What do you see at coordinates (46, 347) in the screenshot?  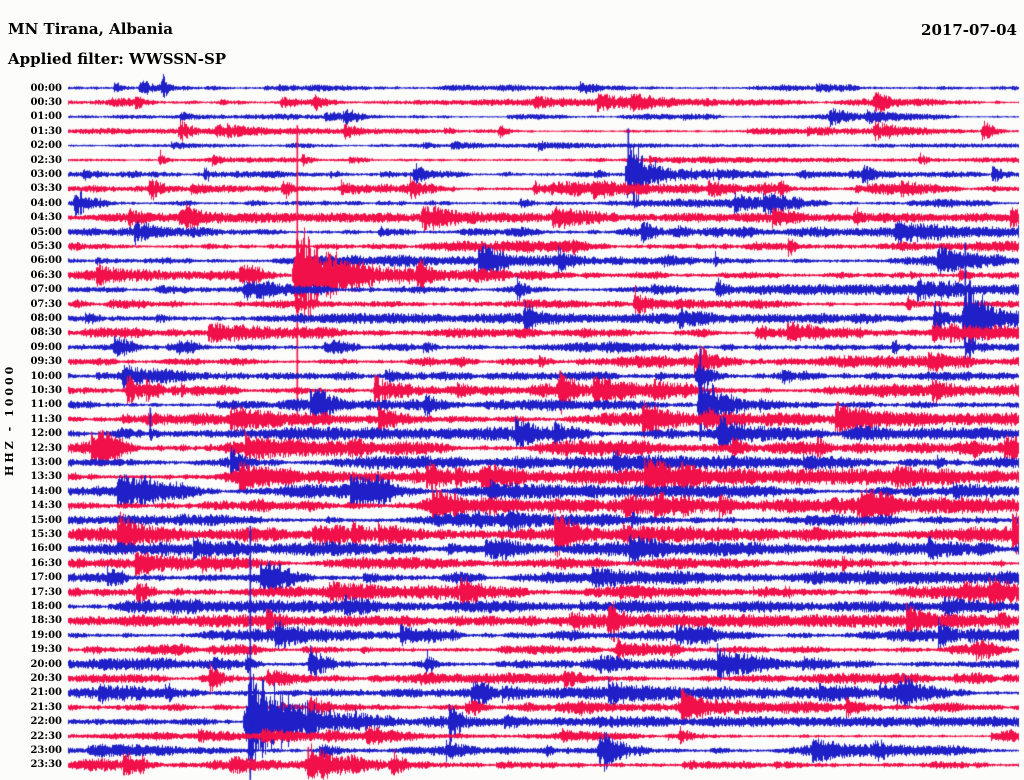 I see `time-tick-label: 09:00` at bounding box center [46, 347].